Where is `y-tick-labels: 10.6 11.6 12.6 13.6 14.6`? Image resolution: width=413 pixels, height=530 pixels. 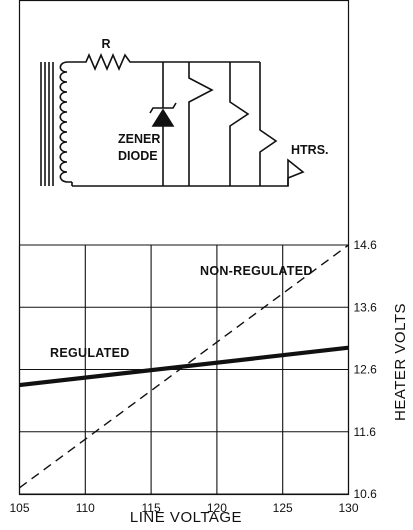 y-tick-labels: 10.6 11.6 12.6 13.6 14.6 is located at coordinates (366, 369).